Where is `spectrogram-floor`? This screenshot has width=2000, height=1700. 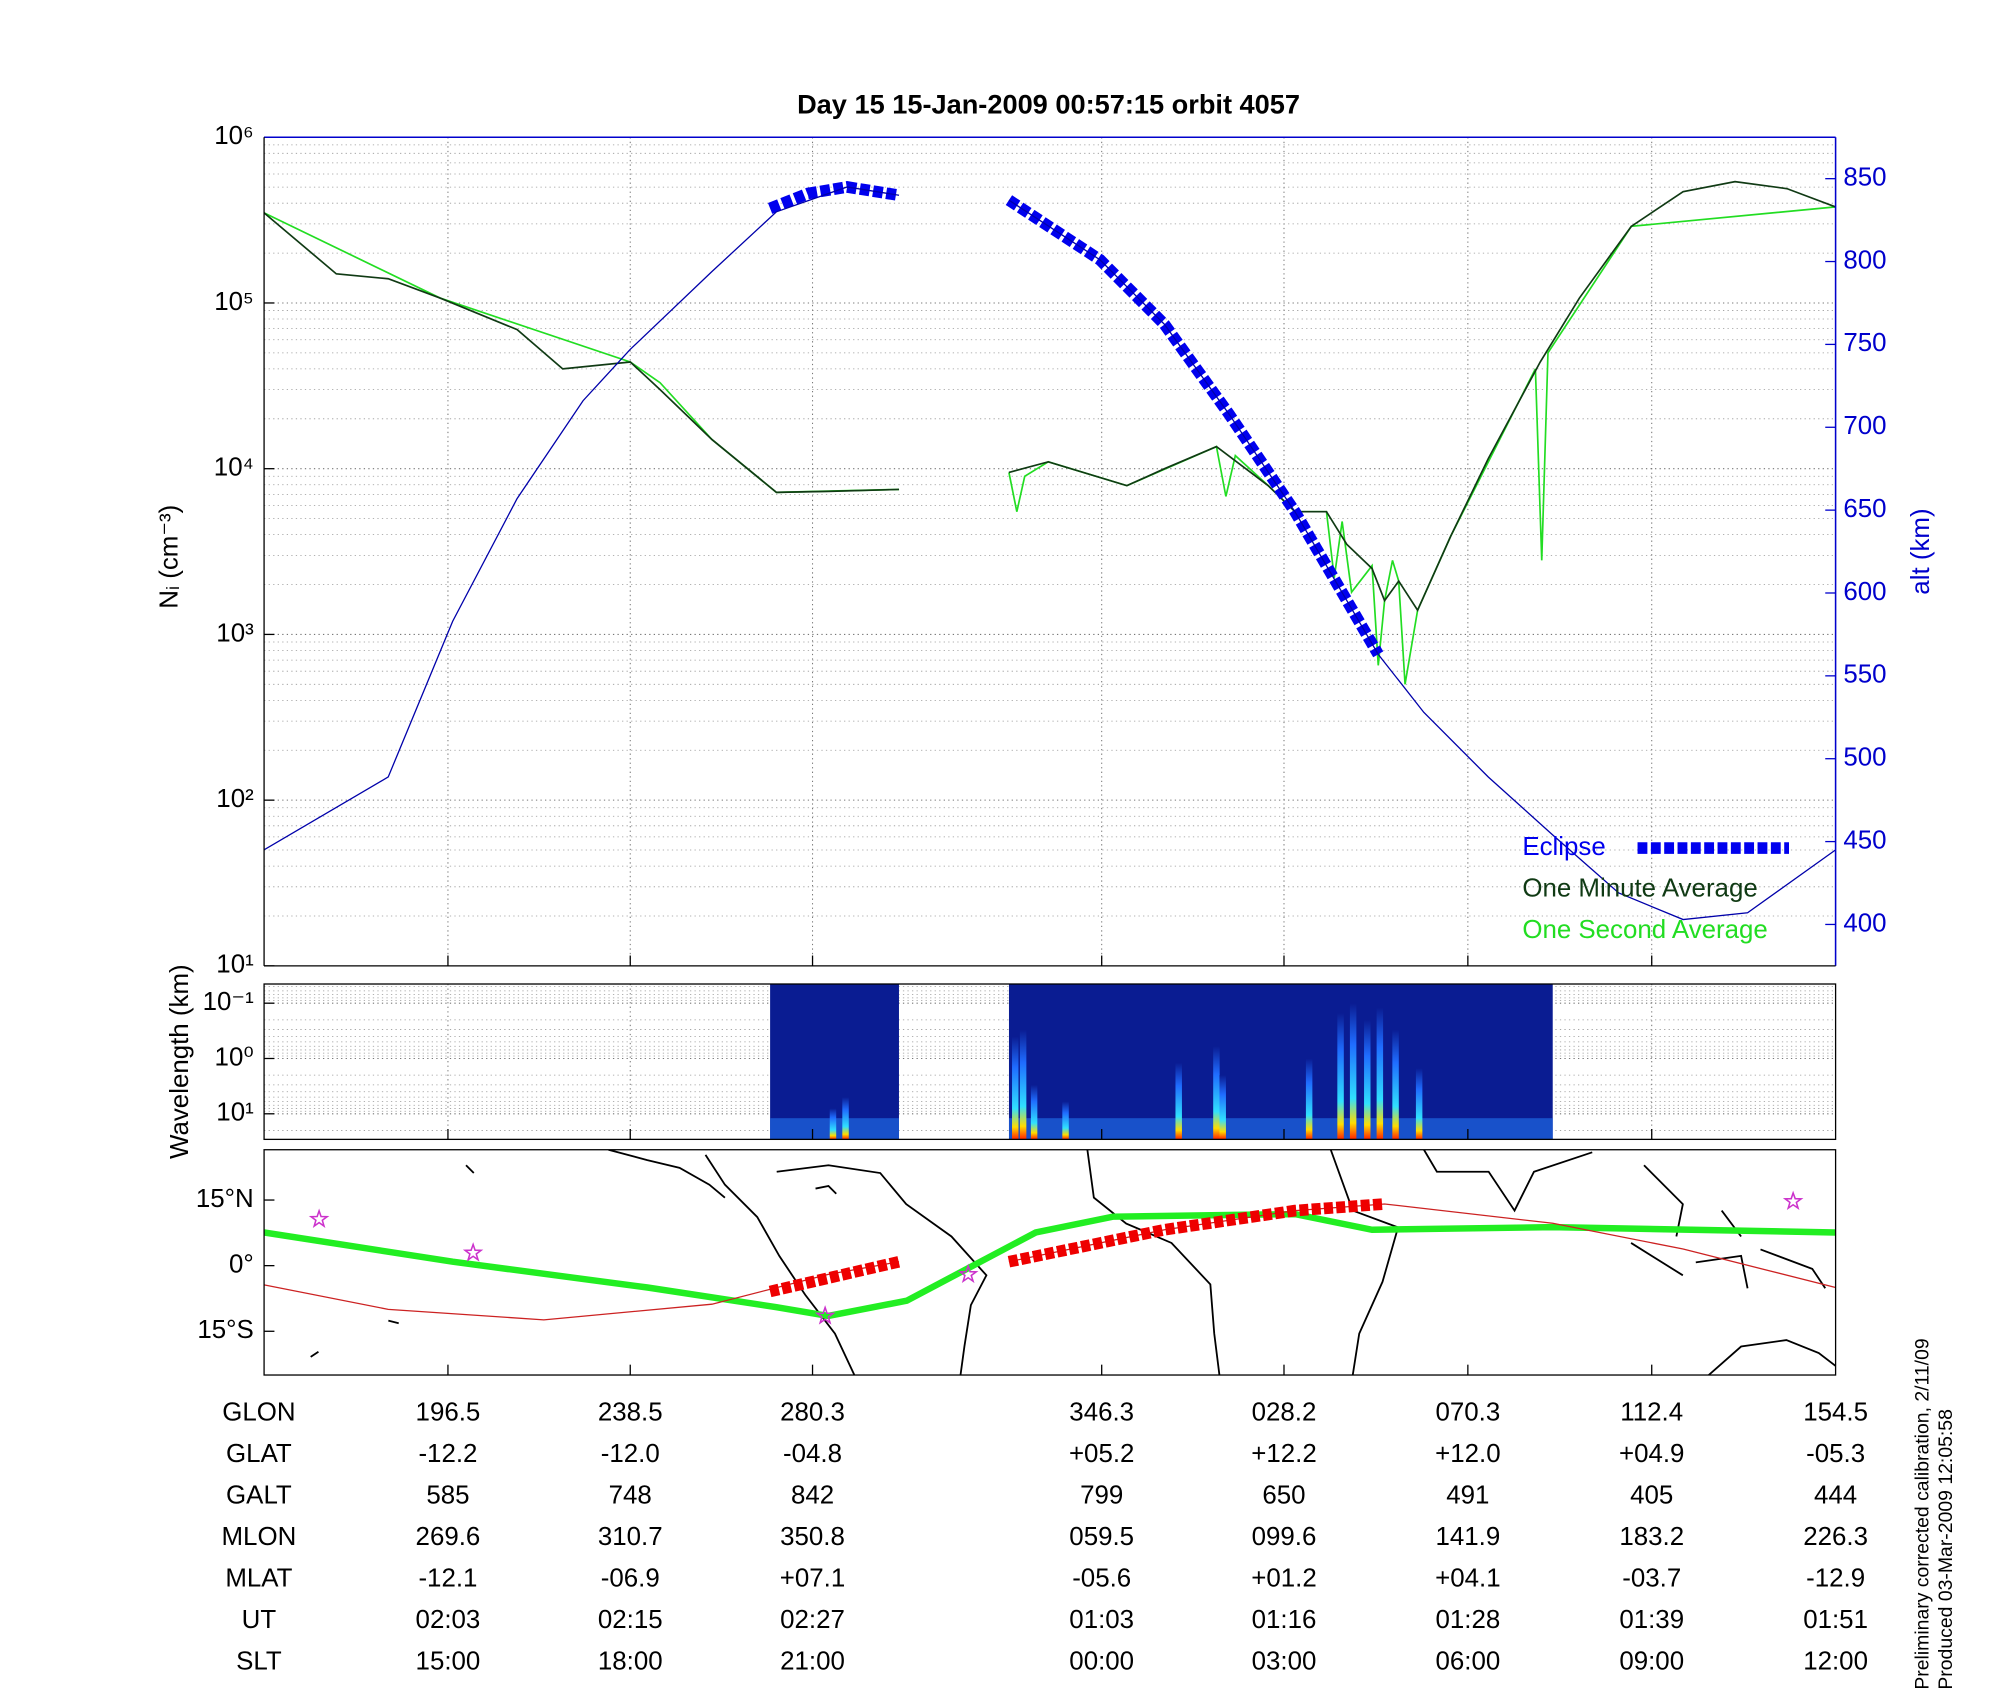
spectrogram-floor is located at coordinates (1280, 1129).